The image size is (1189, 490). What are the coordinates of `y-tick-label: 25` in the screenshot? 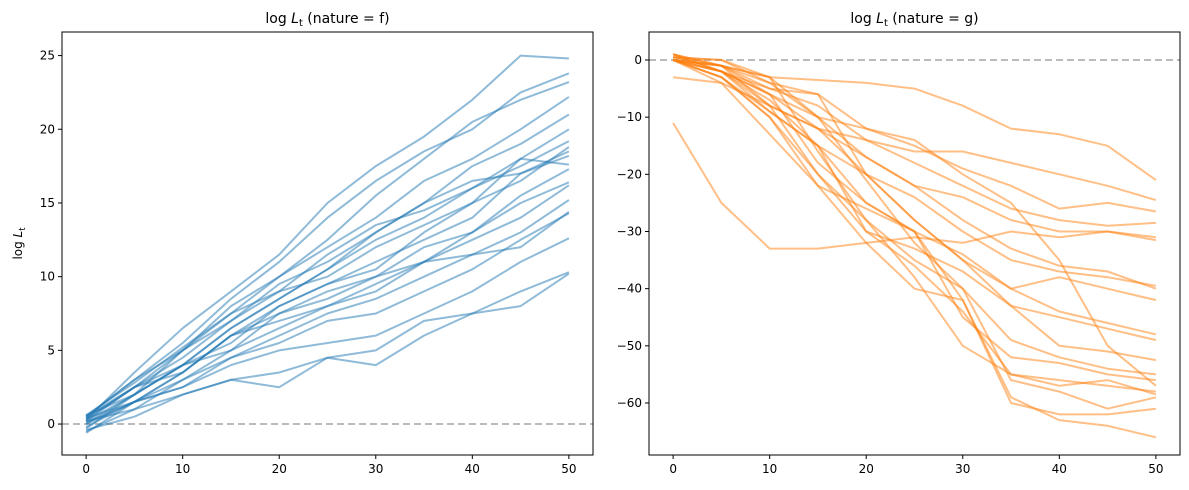 It's located at (47, 56).